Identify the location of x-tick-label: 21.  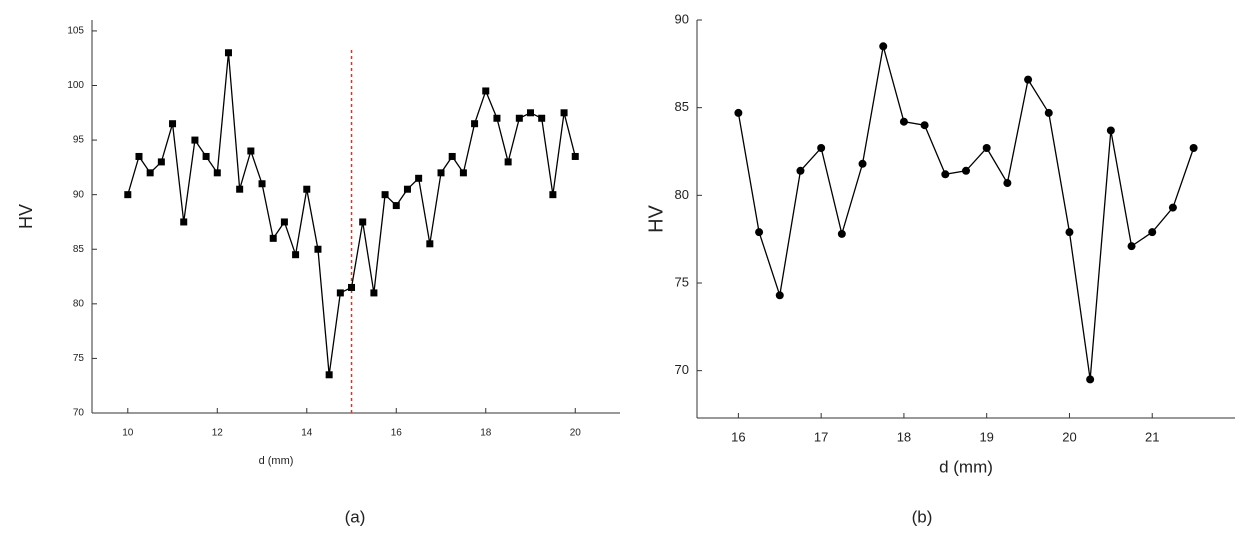
(1152, 436).